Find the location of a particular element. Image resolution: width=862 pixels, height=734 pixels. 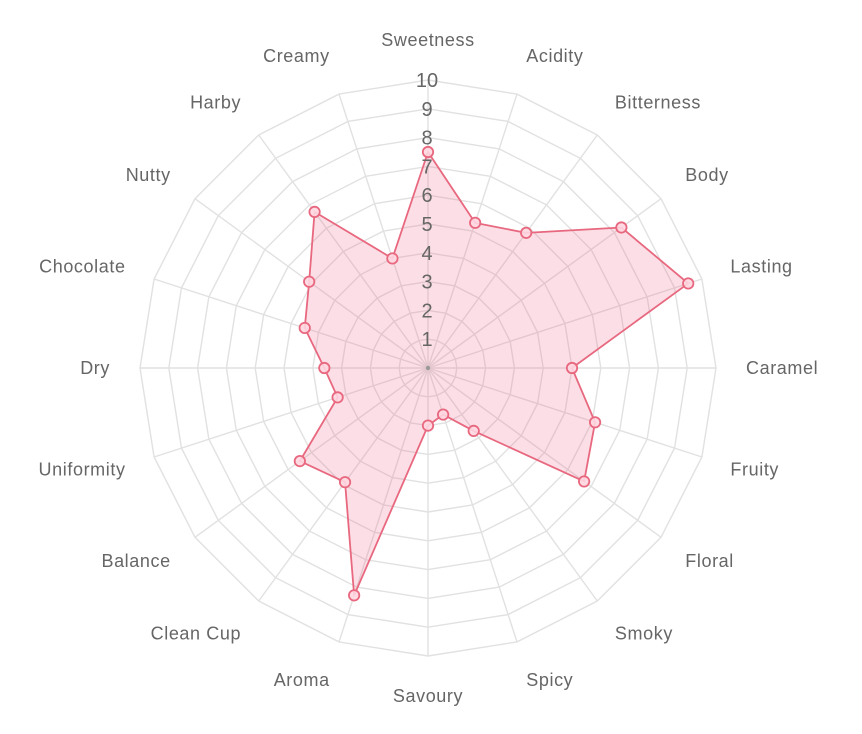

axis-label-caramel: Caramel is located at coordinates (782, 368).